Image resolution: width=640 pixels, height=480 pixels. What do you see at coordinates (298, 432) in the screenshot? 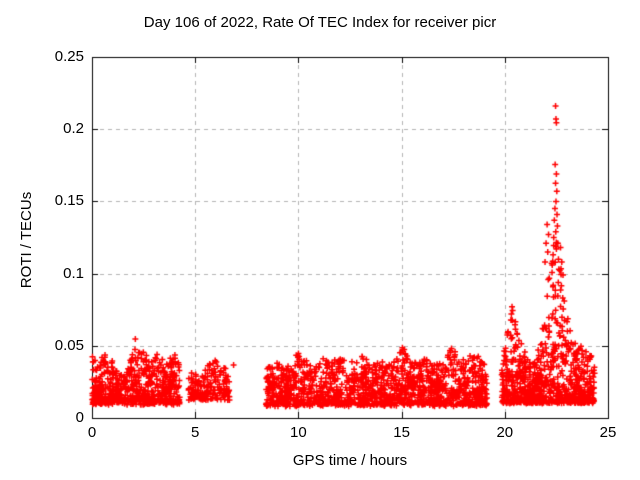
I see `x-tick-label: 10` at bounding box center [298, 432].